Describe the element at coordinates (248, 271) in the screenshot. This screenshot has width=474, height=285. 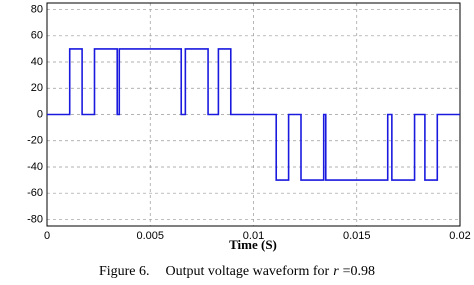
I see `caption-text: Output voltage waveform for` at that location.